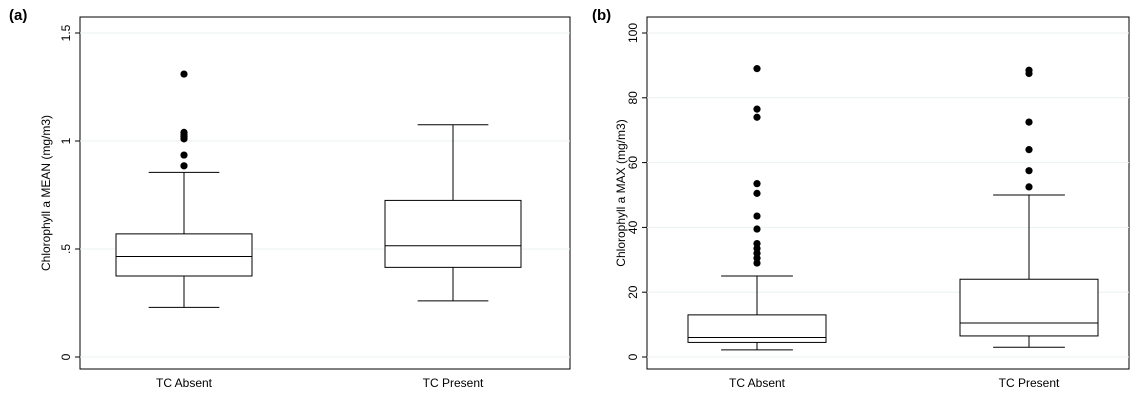  What do you see at coordinates (66, 32) in the screenshot?
I see `y-tick-label: 1.5` at bounding box center [66, 32].